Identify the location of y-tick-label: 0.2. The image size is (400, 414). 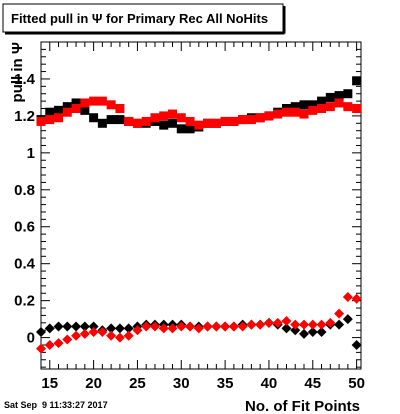
(24, 301).